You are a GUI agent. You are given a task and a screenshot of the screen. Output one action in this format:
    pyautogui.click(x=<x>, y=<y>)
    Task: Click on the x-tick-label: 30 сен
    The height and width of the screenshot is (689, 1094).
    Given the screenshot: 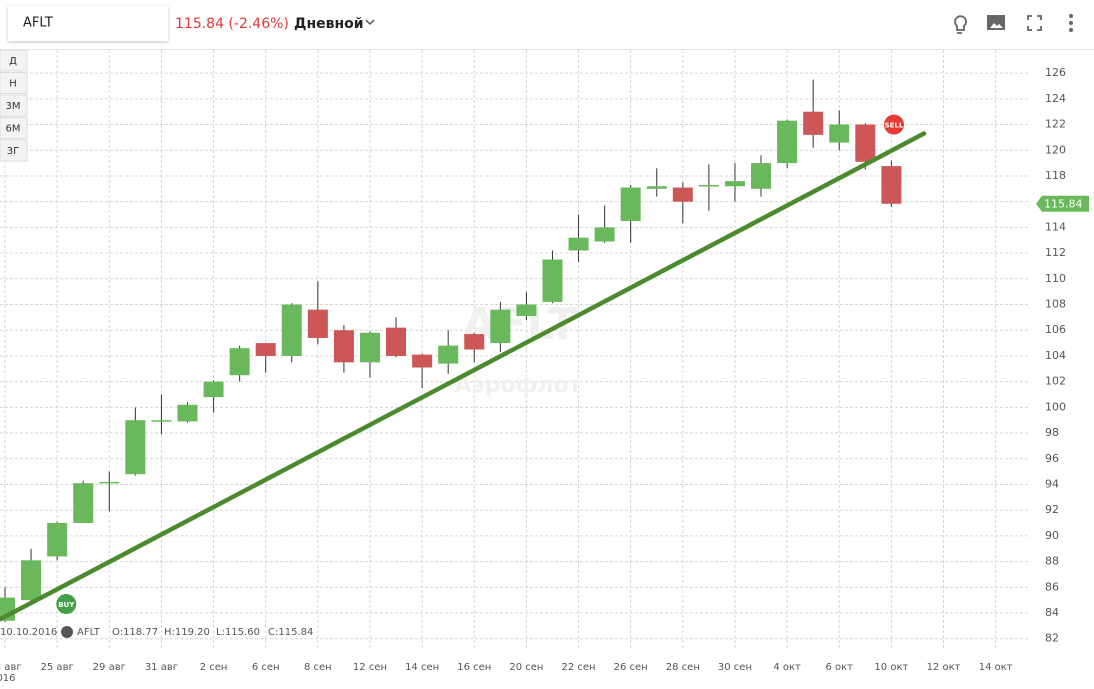 What is the action you would take?
    pyautogui.click(x=735, y=667)
    